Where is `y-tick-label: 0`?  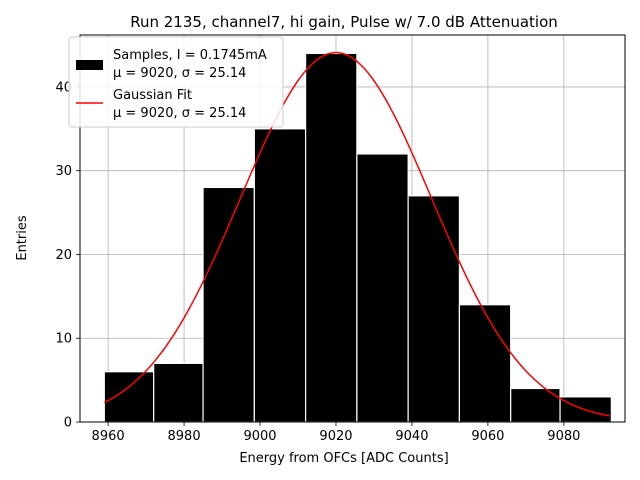 y-tick-label: 0 is located at coordinates (68, 423).